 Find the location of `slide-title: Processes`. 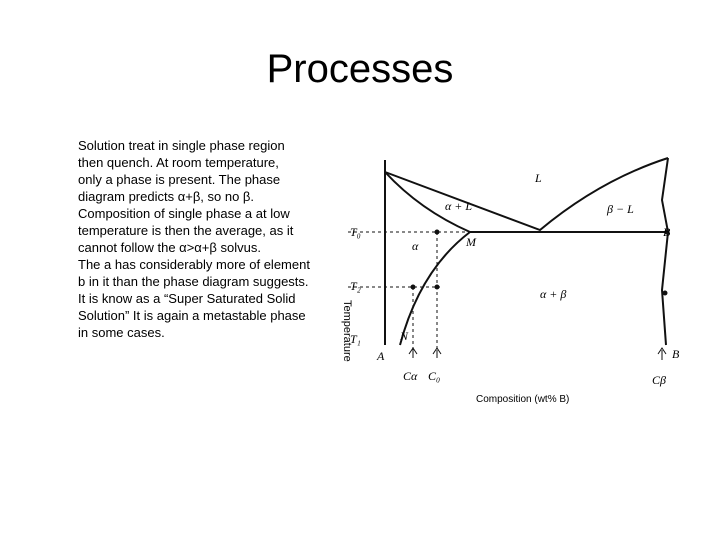

slide-title: Processes is located at coordinates (360, 69).